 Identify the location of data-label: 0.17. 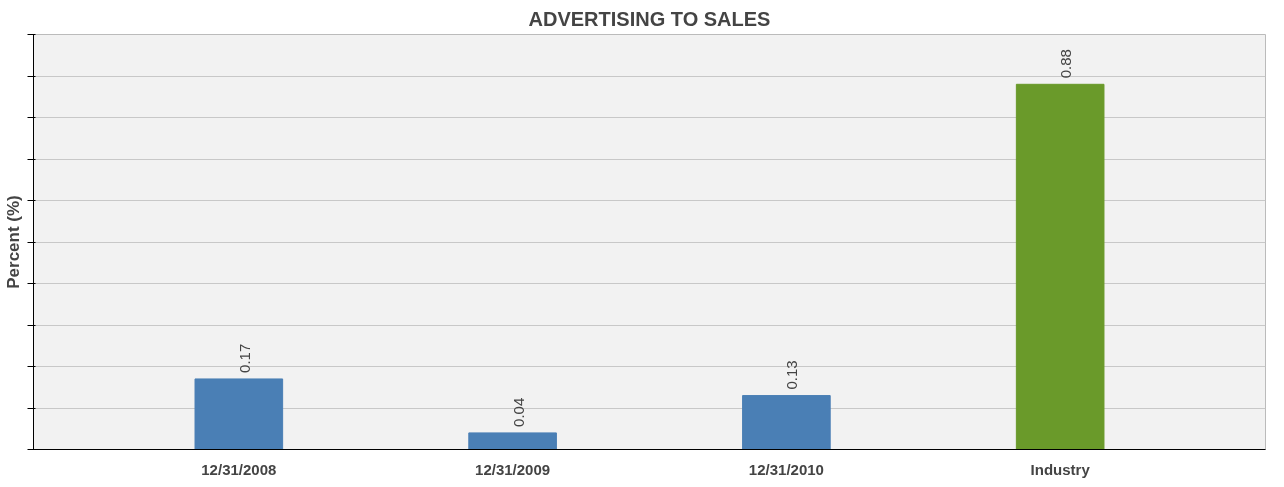
(244, 358).